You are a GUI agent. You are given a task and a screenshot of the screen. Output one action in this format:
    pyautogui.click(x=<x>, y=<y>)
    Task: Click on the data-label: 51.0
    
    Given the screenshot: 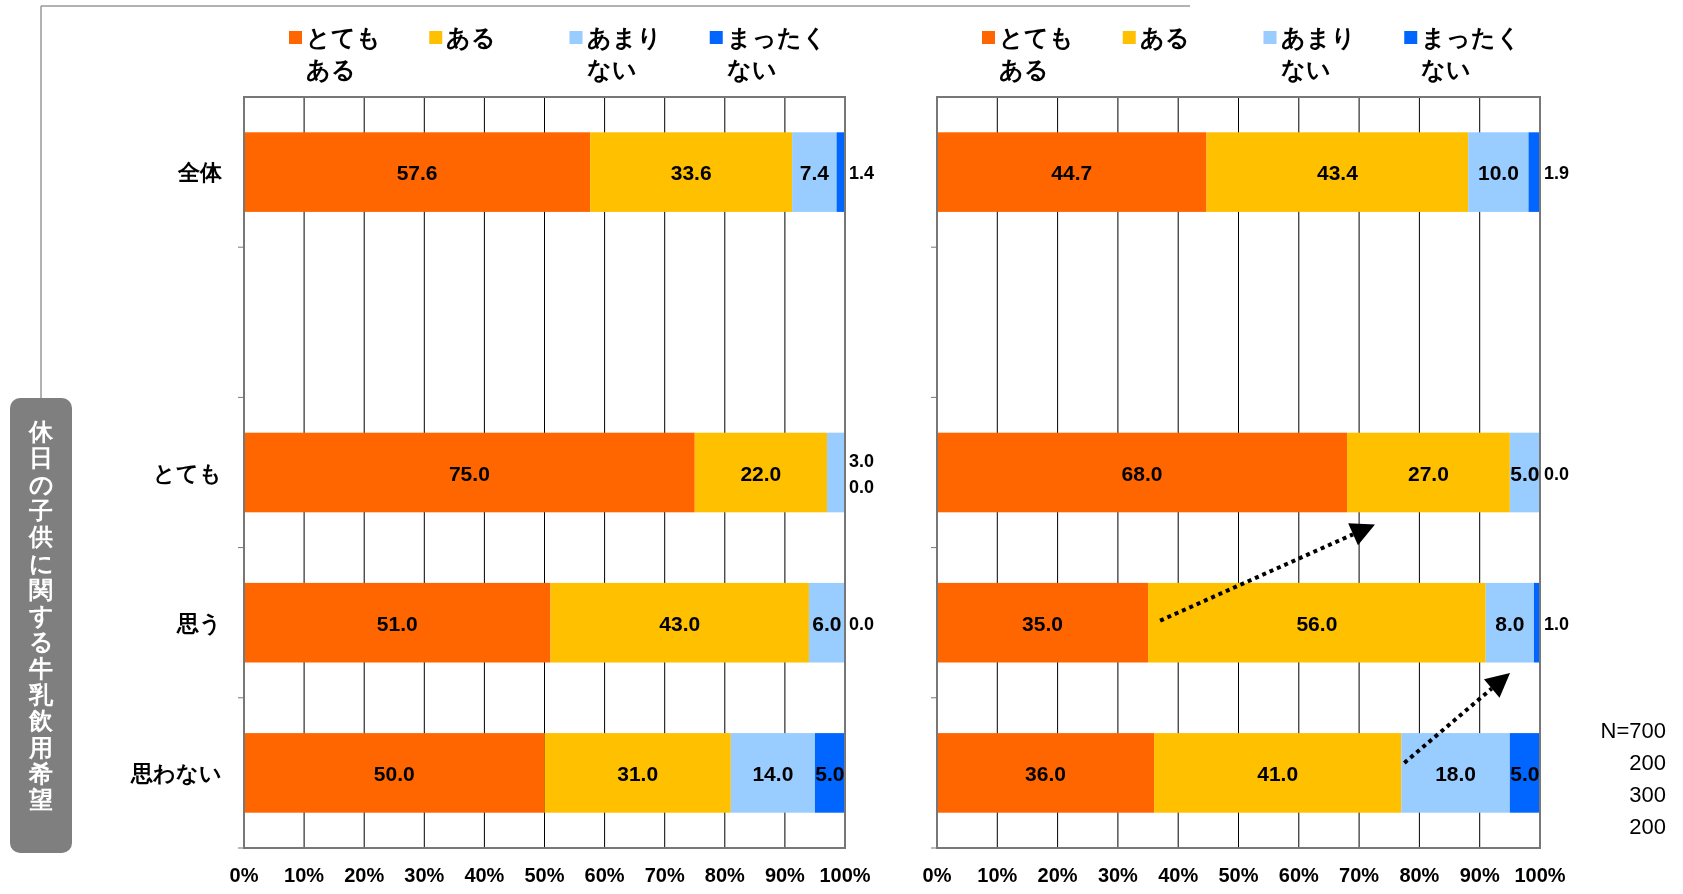 What is the action you would take?
    pyautogui.click(x=397, y=623)
    